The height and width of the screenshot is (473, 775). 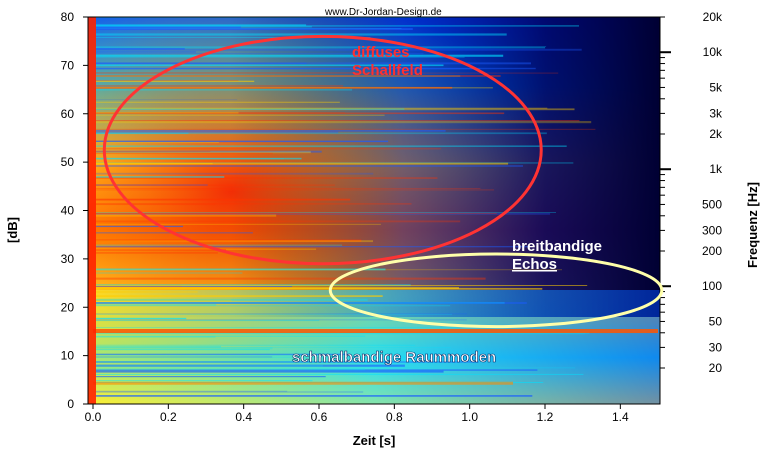 I want to click on watermark: www.Dr-Jordan-Design.de, so click(x=383, y=12).